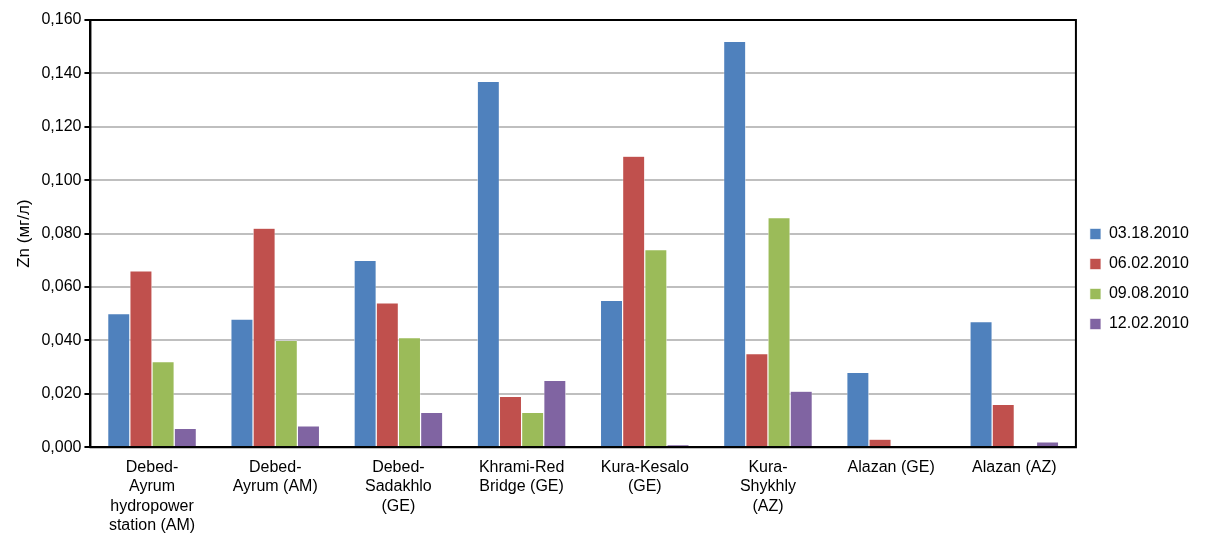 This screenshot has height=540, width=1209. Describe the element at coordinates (61, 126) in the screenshot. I see `y-tick-label: 0,120` at that location.